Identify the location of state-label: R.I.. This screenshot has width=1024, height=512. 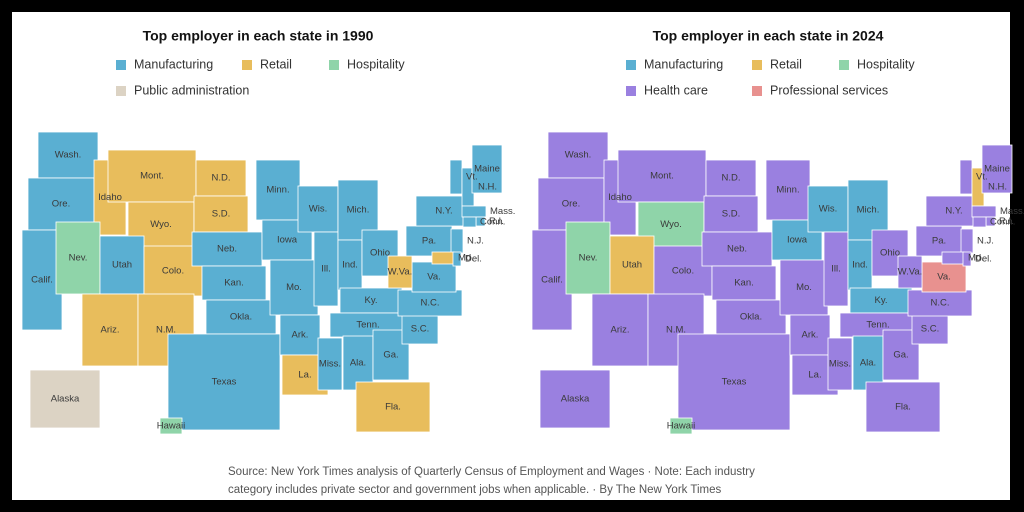
(1006, 221).